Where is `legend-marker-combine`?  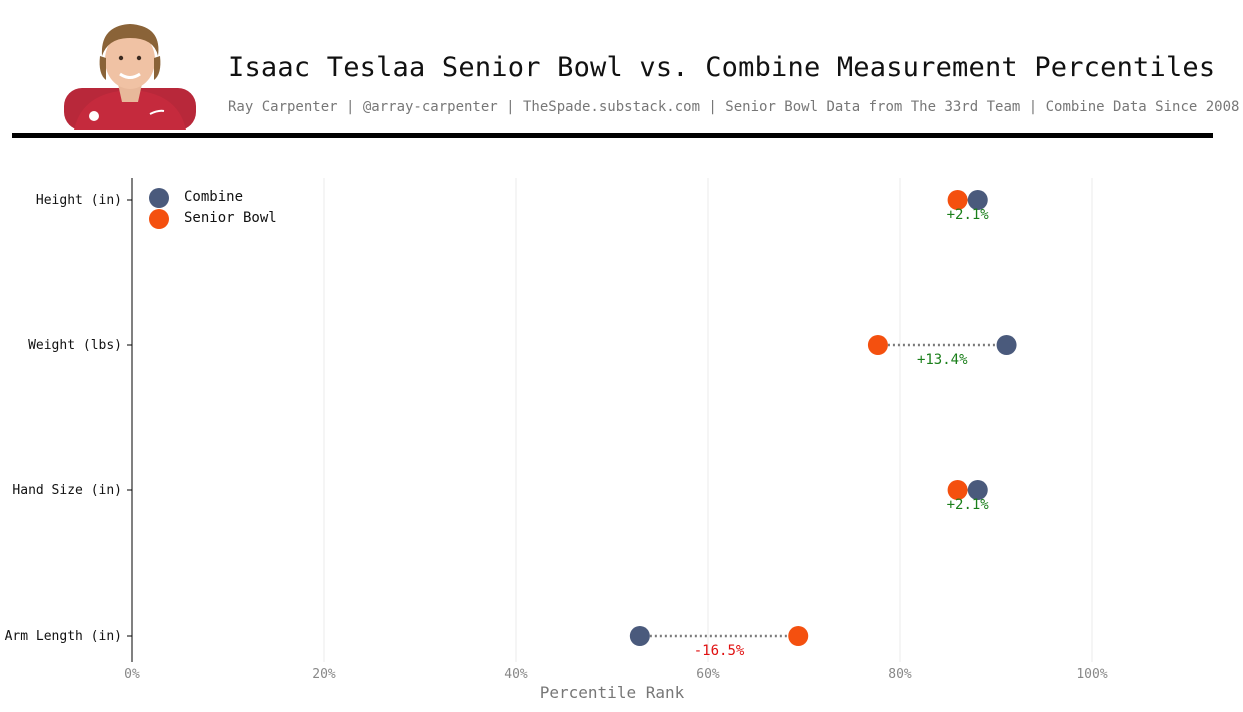 legend-marker-combine is located at coordinates (159, 198).